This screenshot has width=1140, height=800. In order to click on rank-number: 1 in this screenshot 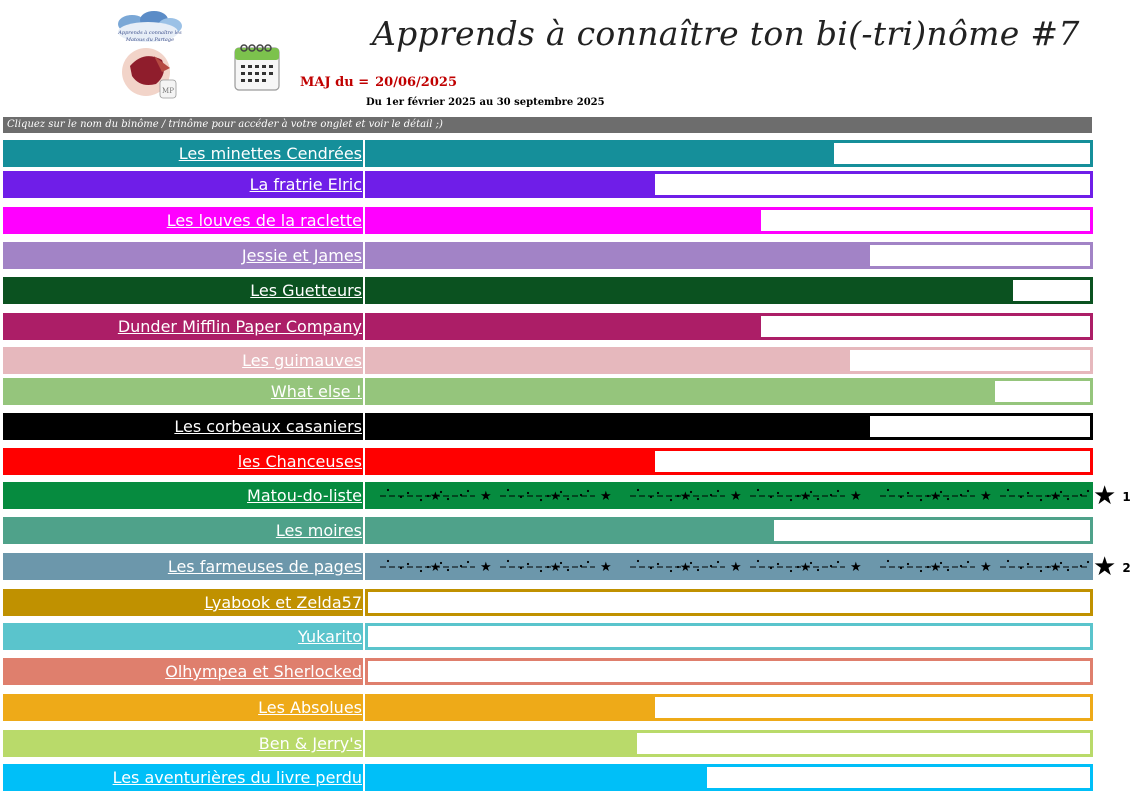, I will do `click(1126, 496)`.